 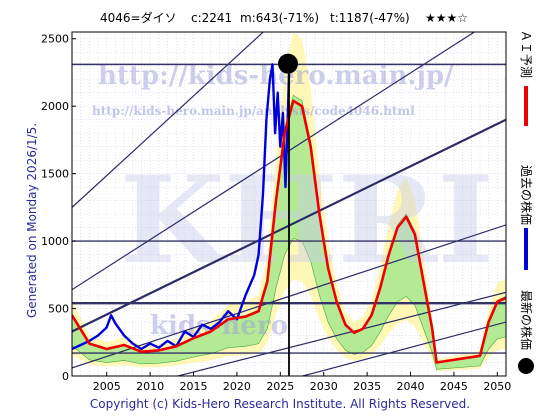 What do you see at coordinates (65, 376) in the screenshot?
I see `y-tick-label: 0` at bounding box center [65, 376].